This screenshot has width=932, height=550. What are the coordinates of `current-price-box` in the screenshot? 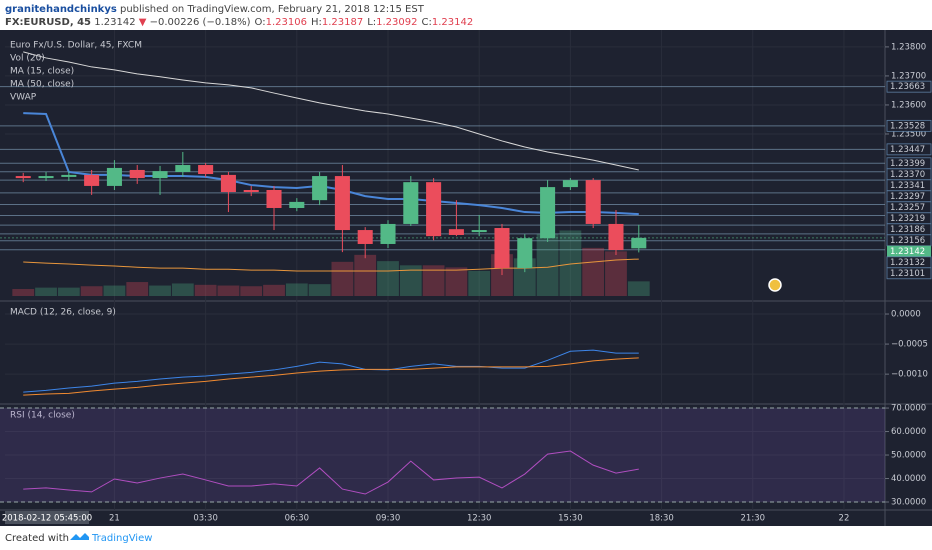 It's located at (909, 251).